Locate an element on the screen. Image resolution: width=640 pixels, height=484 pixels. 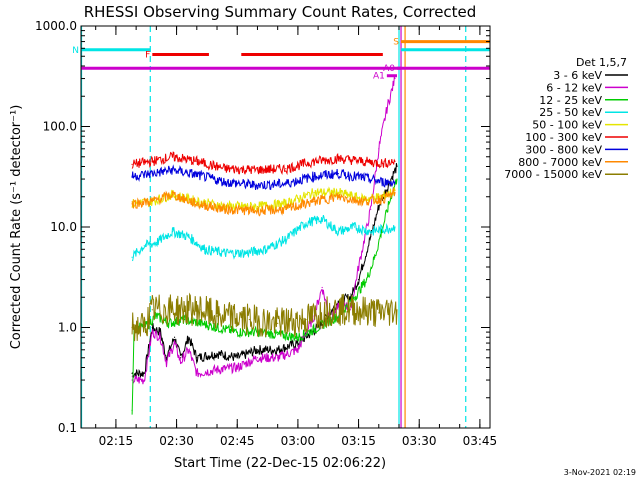
annotation-label: F is located at coordinates (147, 56).